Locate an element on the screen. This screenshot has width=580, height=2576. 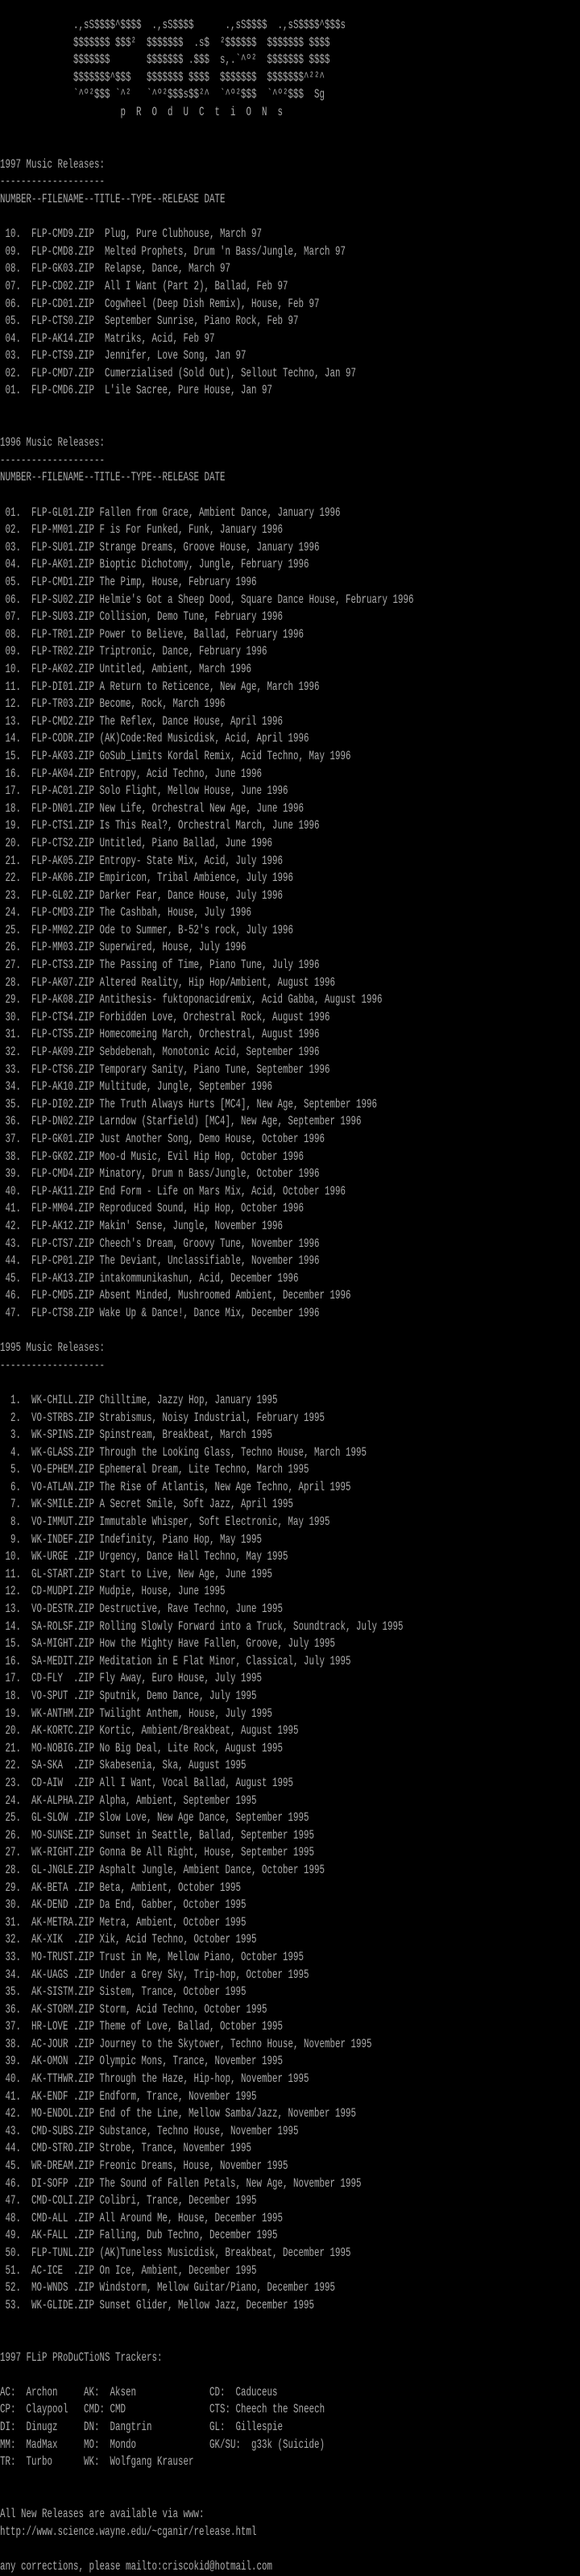
release-filename: DI-SOFP .ZIP is located at coordinates (63, 2183).